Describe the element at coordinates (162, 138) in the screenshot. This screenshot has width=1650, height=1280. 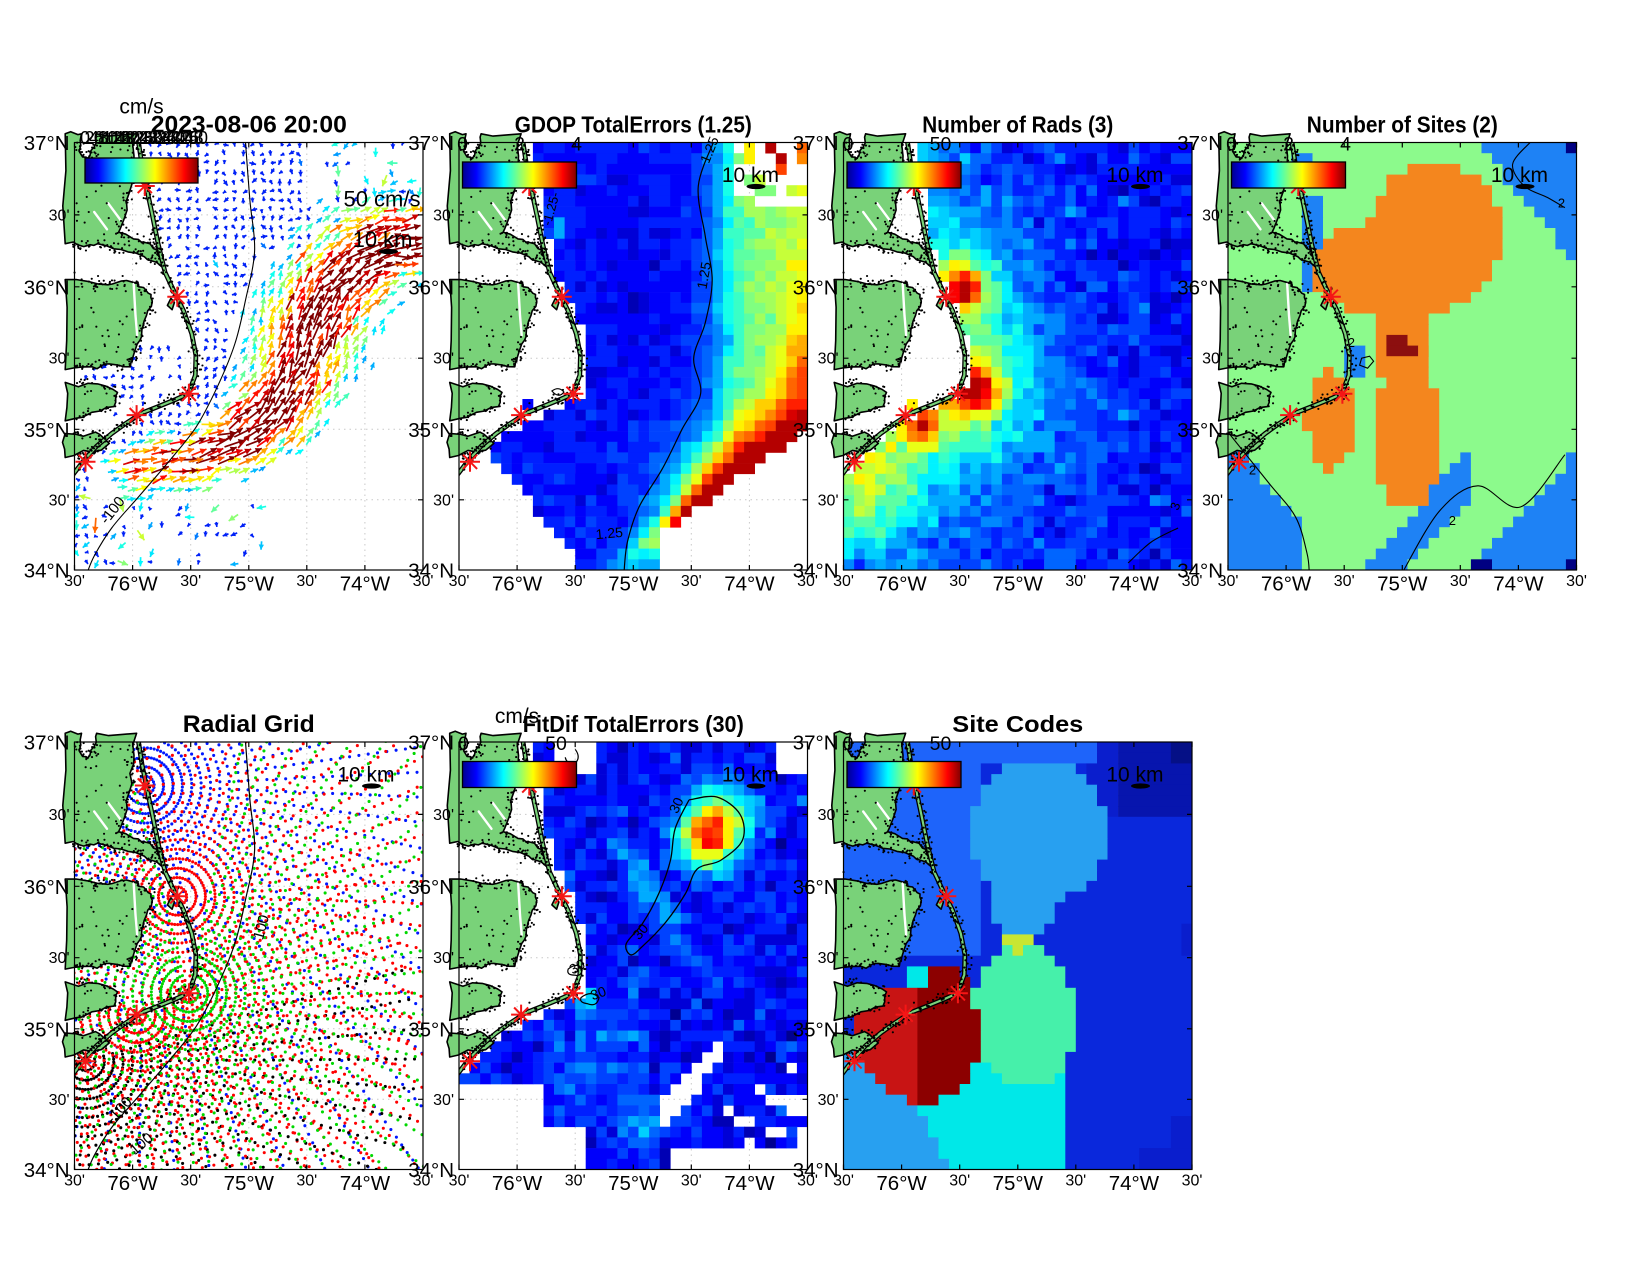
I see `svg-text: 34` at that location.